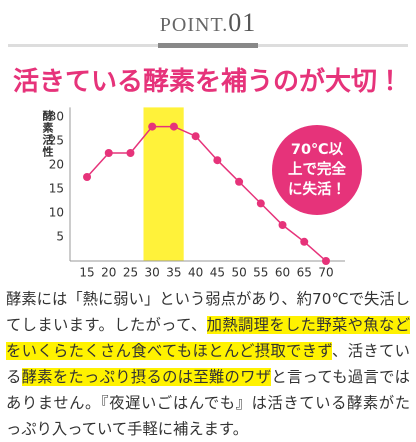  What do you see at coordinates (304, 273) in the screenshot?
I see `x-tick-label: 65` at bounding box center [304, 273].